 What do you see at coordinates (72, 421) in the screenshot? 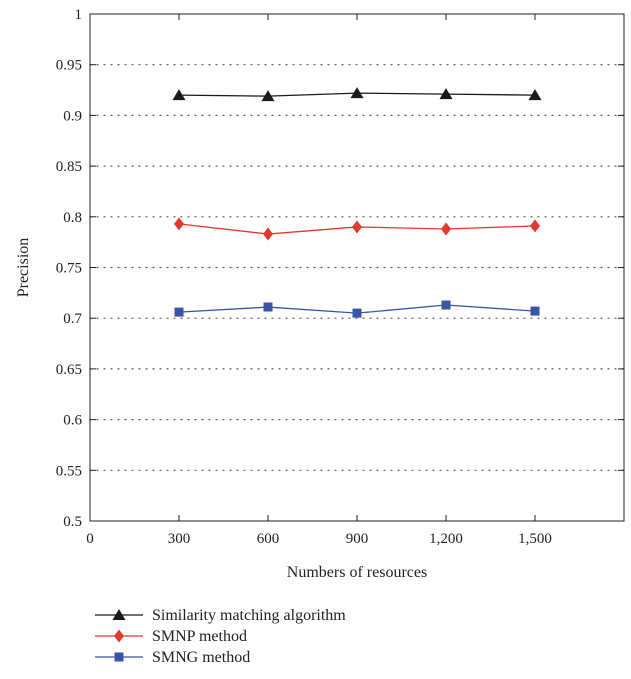
I see `y-tick-label: 0.6` at bounding box center [72, 421].